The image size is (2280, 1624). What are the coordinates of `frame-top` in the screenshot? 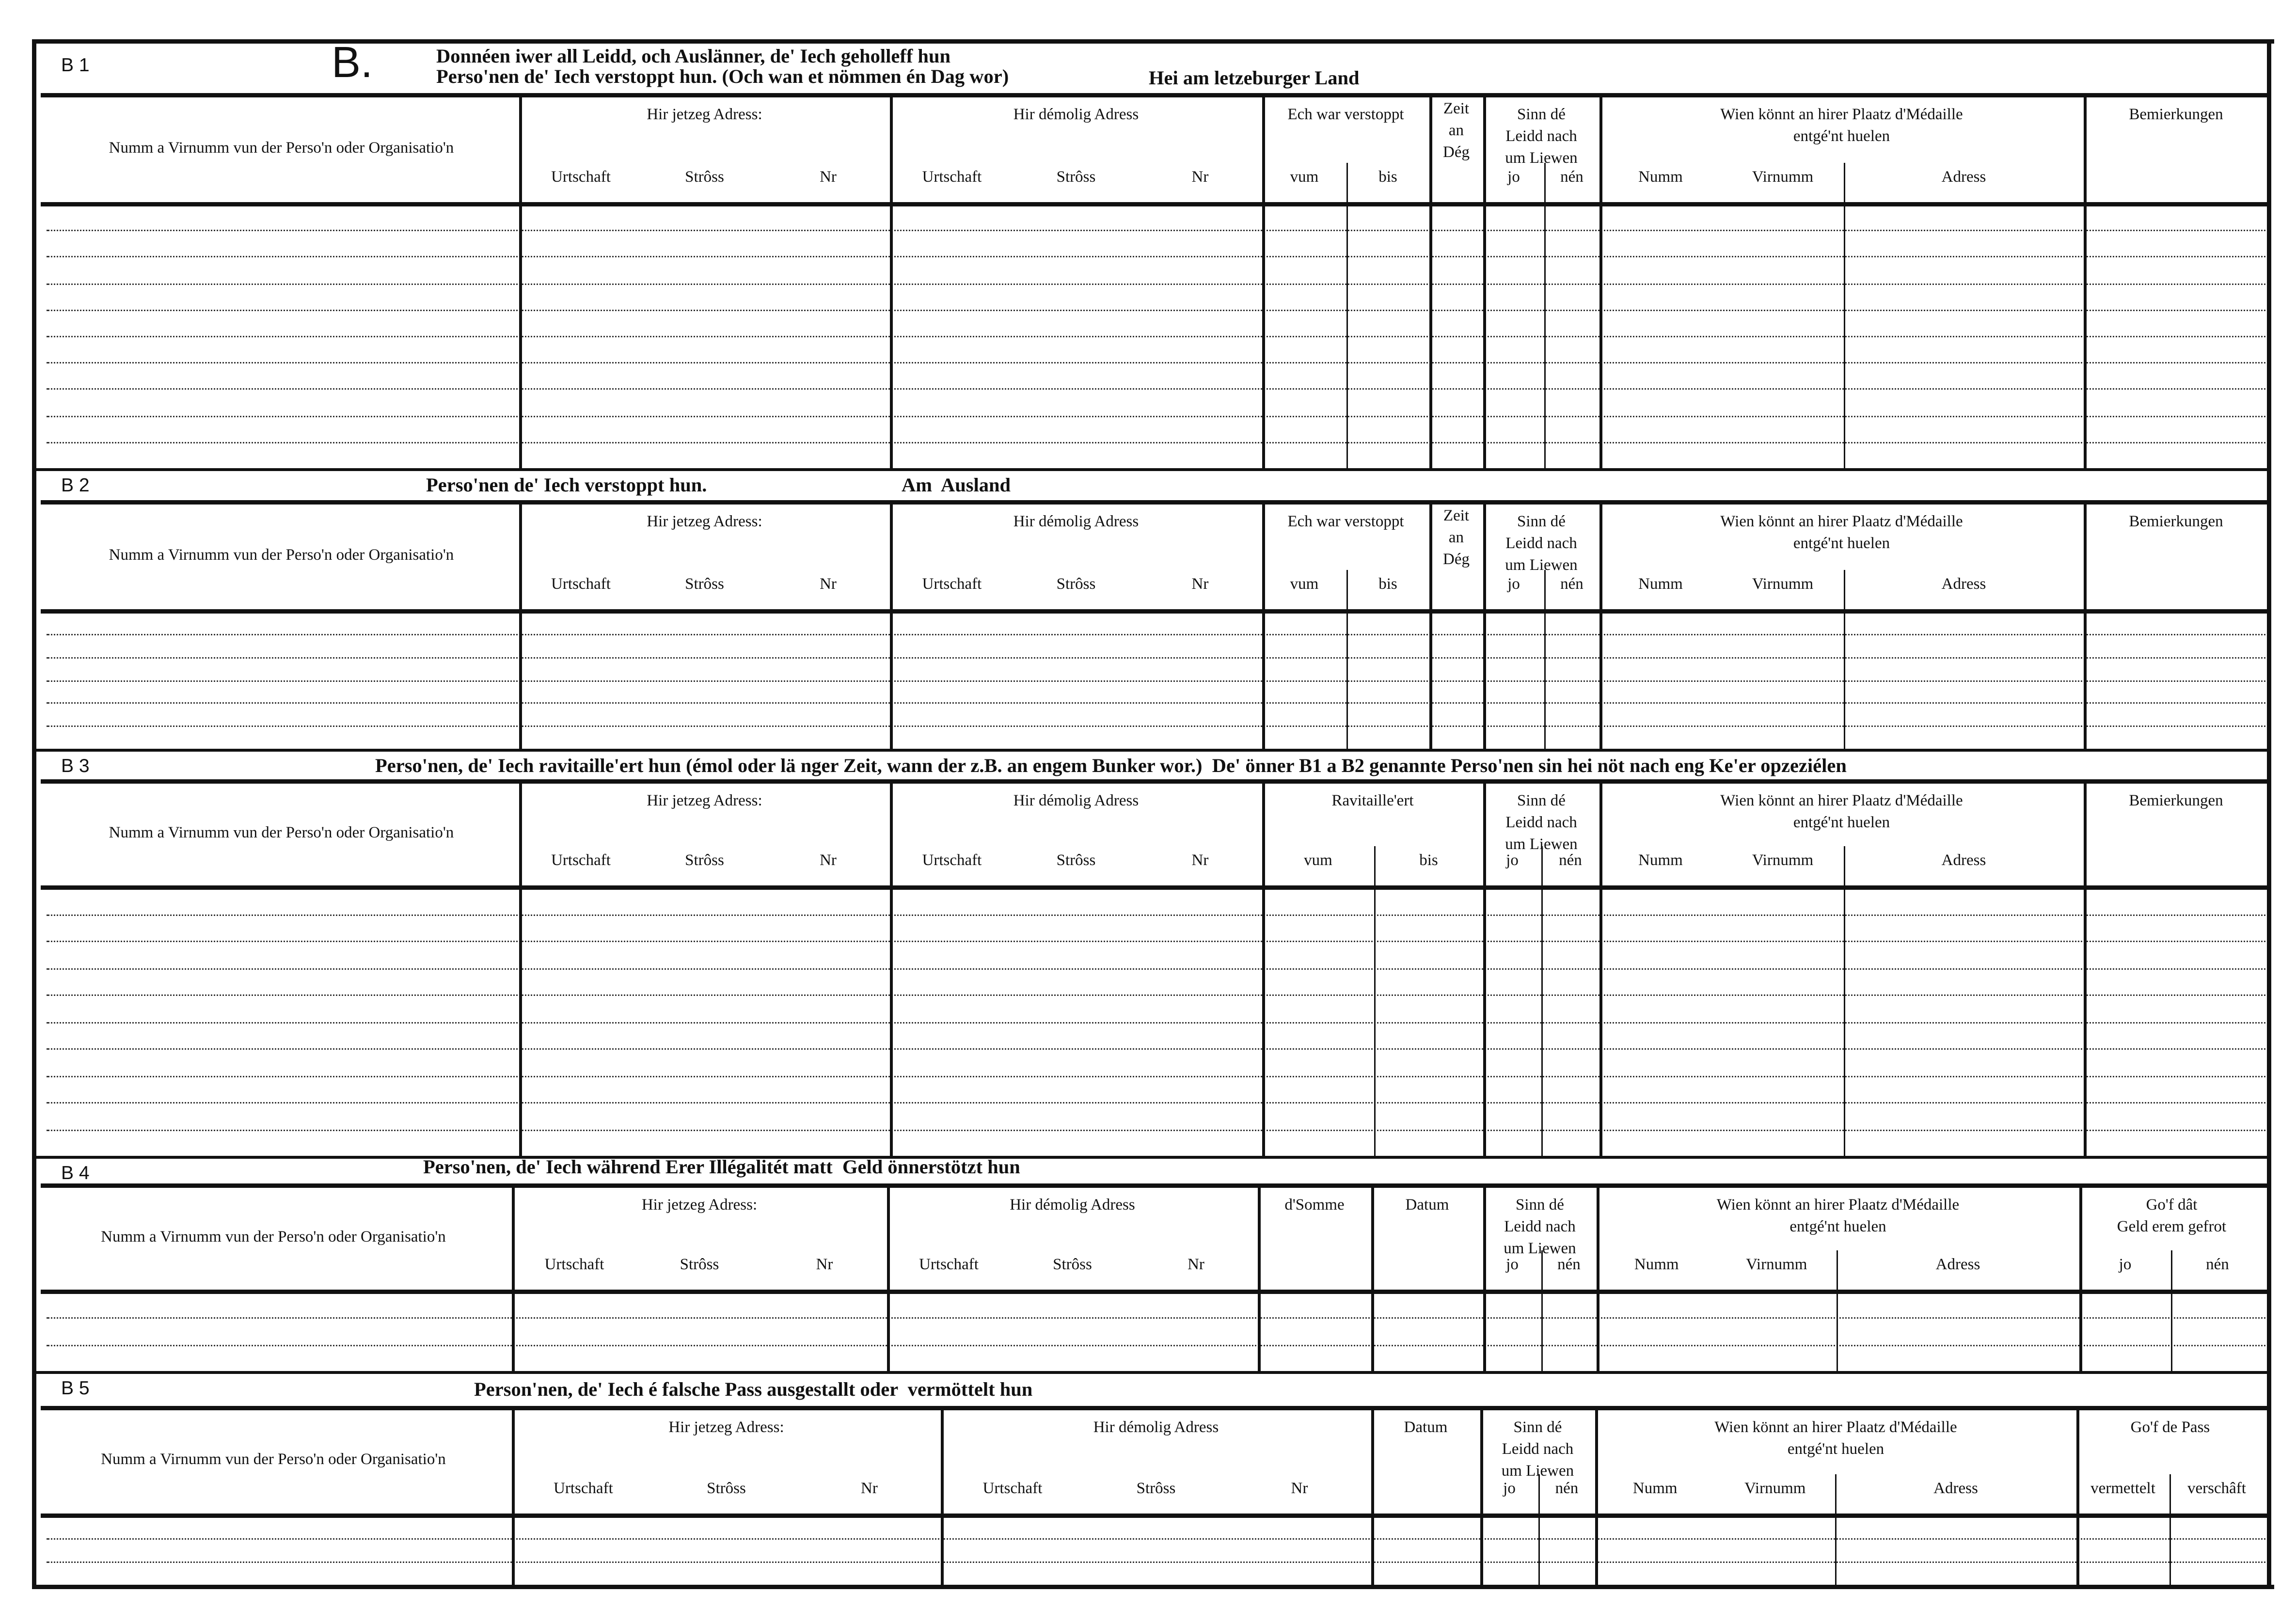 It's located at (1153, 41).